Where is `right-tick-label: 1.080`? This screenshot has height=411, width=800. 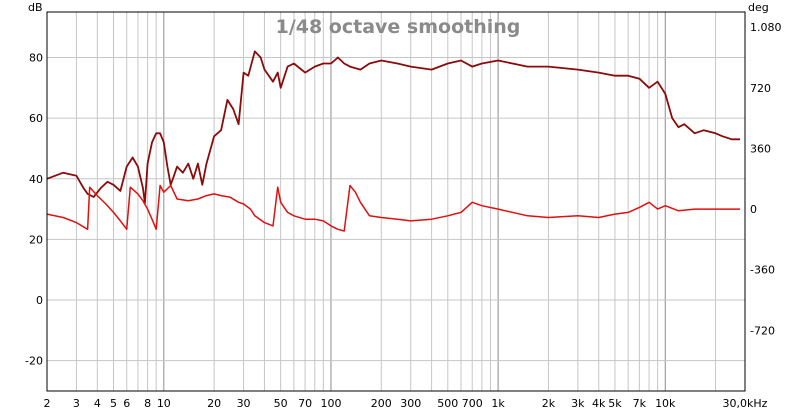
right-tick-label: 1.080 is located at coordinates (766, 27).